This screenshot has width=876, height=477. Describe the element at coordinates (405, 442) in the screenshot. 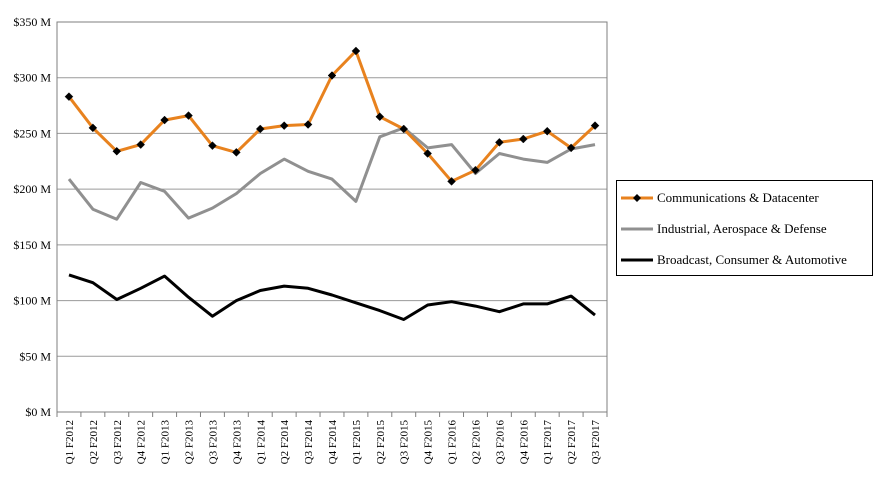

I see `x-tick-label: Q3 F2015` at that location.